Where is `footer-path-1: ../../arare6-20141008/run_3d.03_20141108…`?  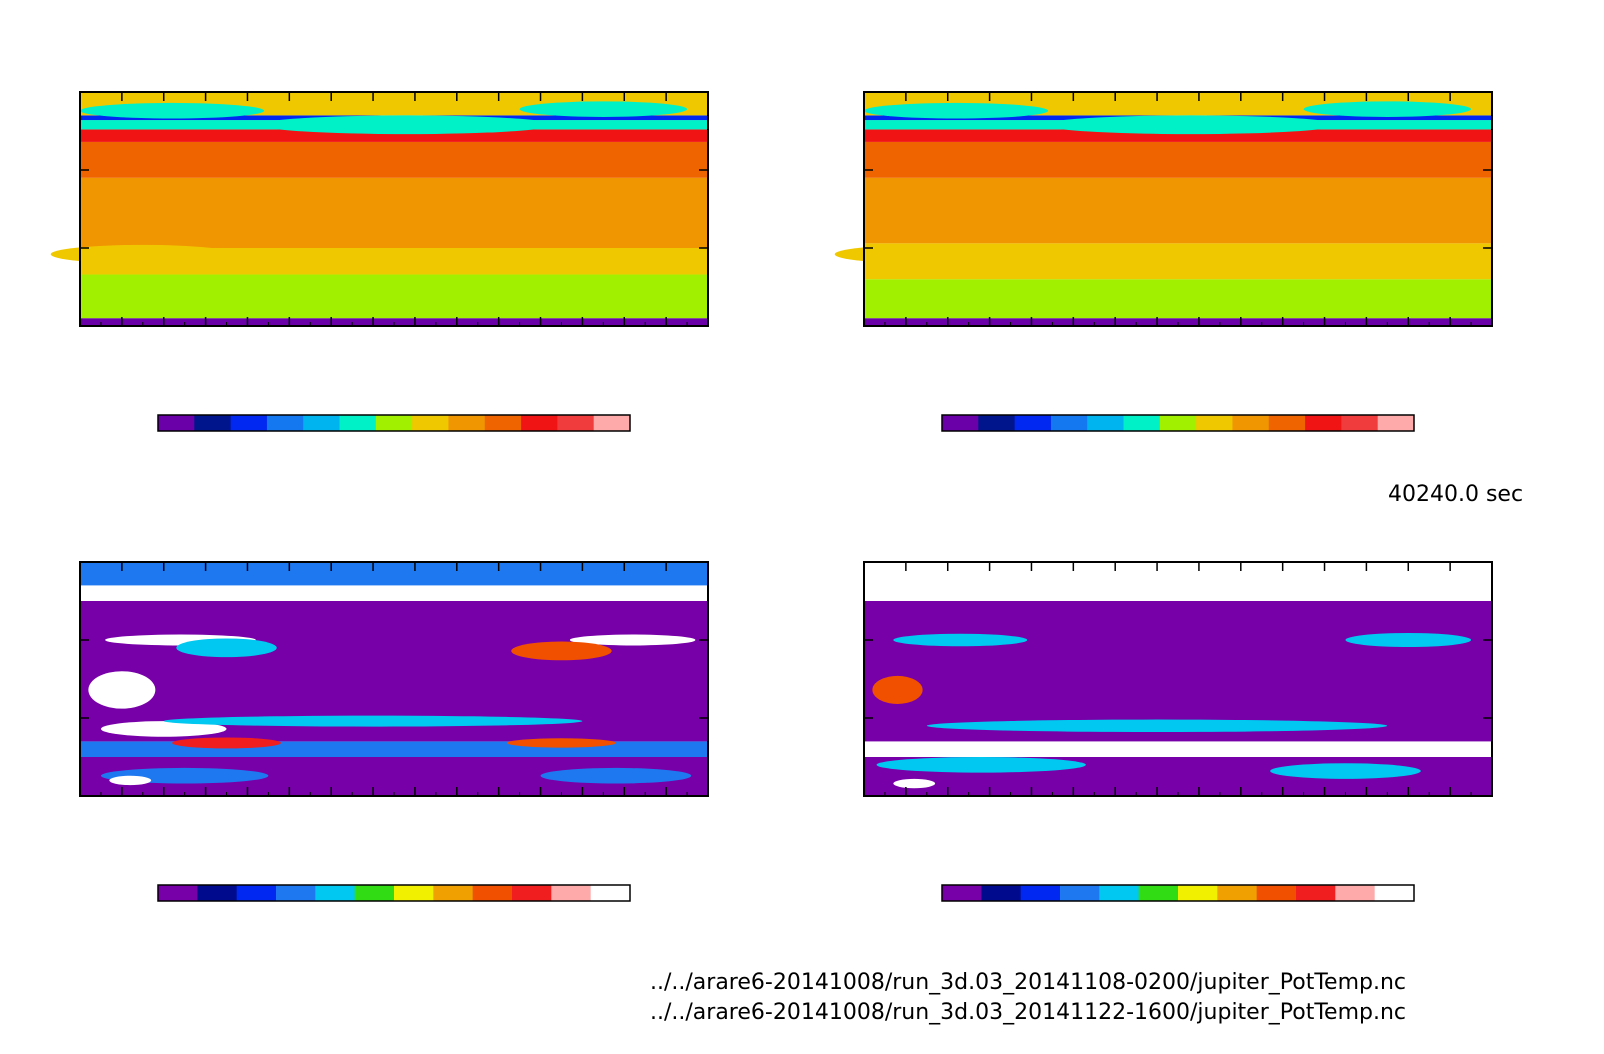
footer-path-1: ../../arare6-20141008/run_3d.03_20141108… is located at coordinates (1028, 982).